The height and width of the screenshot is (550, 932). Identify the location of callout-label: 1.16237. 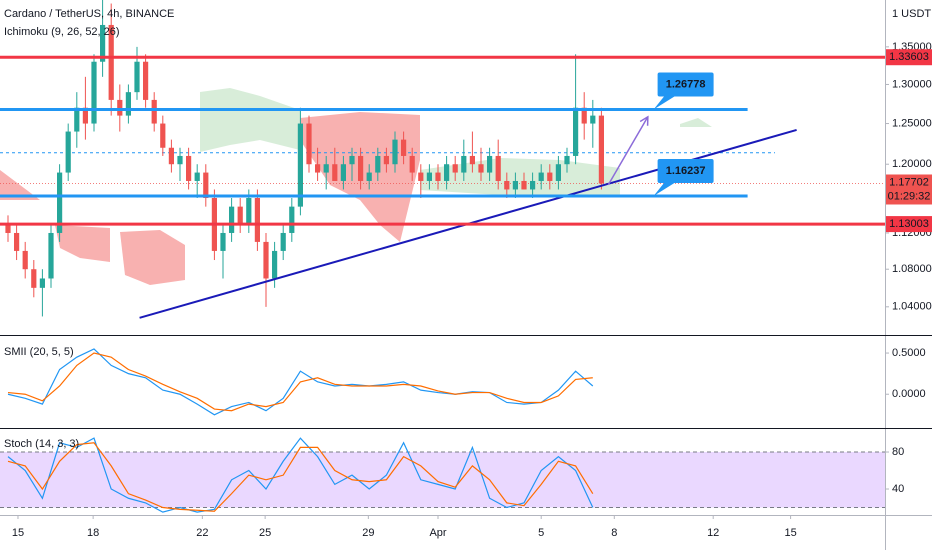
(686, 171).